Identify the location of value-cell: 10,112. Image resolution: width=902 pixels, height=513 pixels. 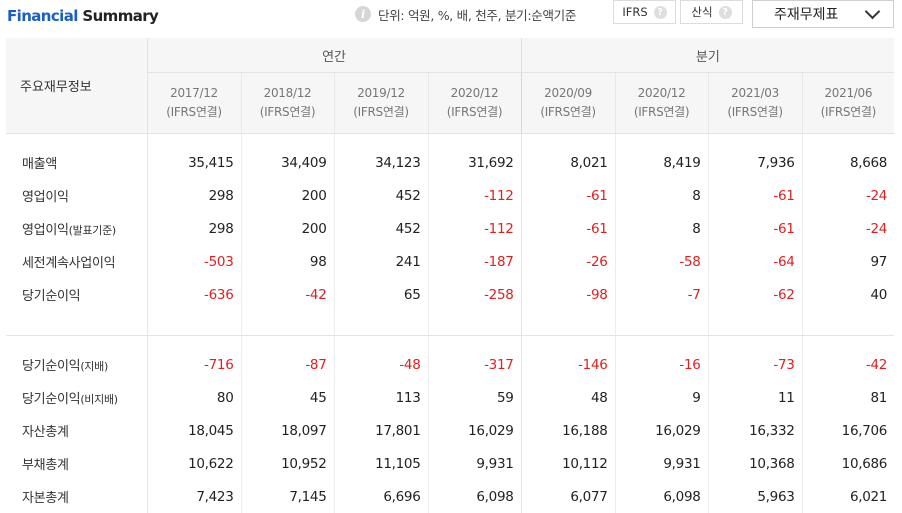
(568, 463).